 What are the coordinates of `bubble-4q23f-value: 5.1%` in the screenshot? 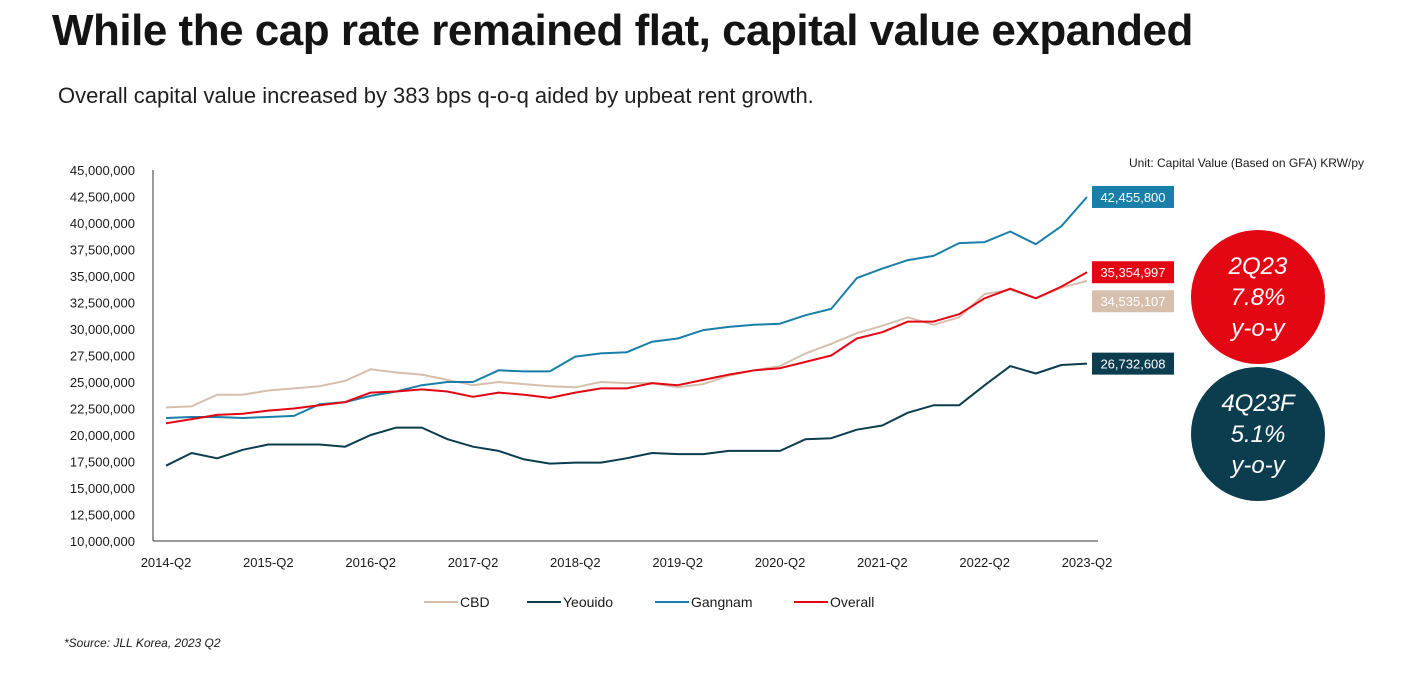 It's located at (1258, 434).